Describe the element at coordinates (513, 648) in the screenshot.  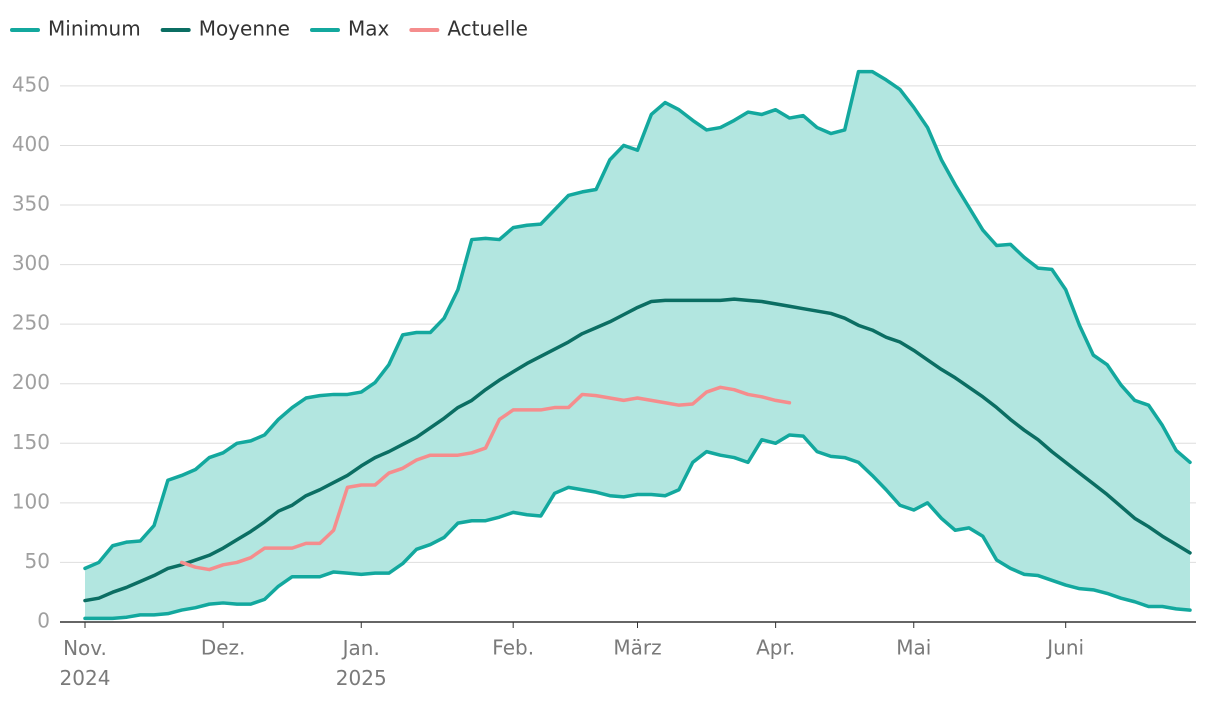
I see `x-tick-label: Feb.` at that location.